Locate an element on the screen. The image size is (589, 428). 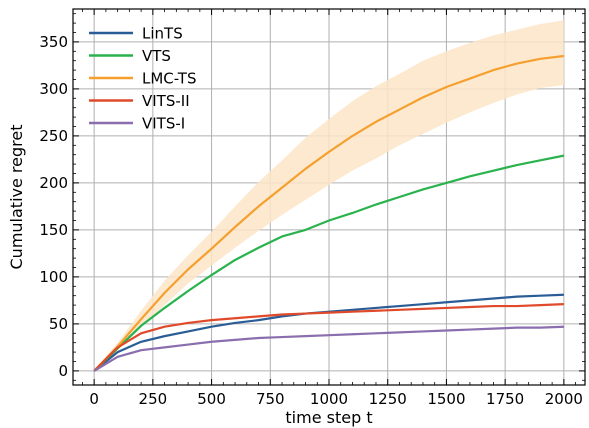
y-tick-label: 250 is located at coordinates (53, 136).